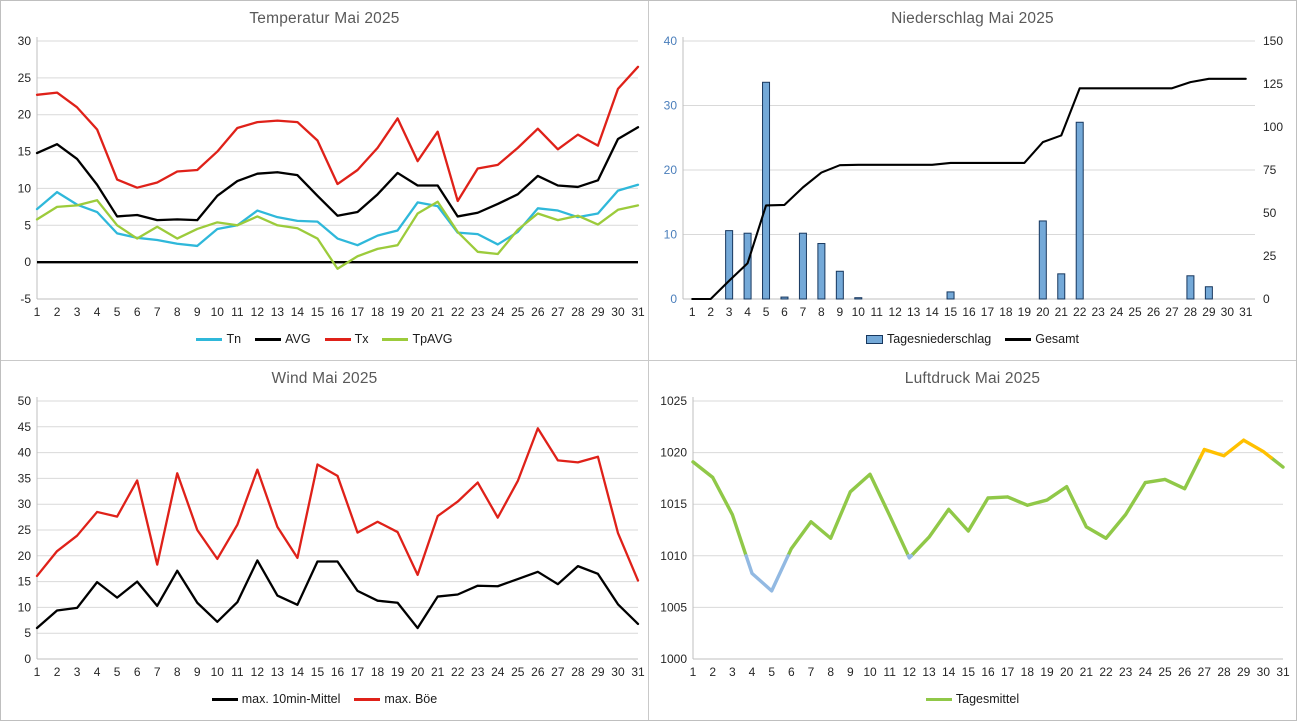 The width and height of the screenshot is (1297, 721). What do you see at coordinates (811, 672) in the screenshot?
I see `svg-text: 7` at bounding box center [811, 672].